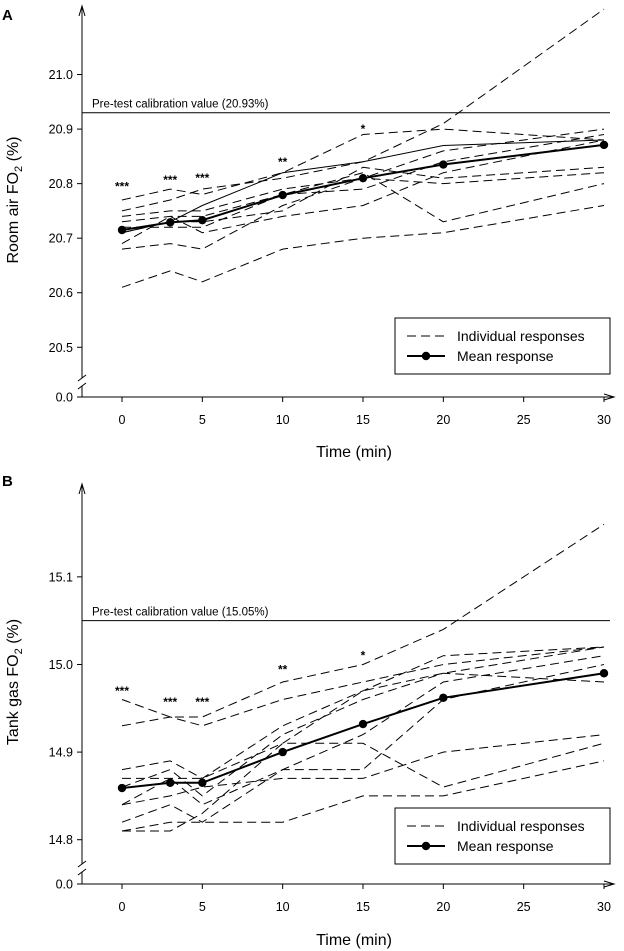  I want to click on panel-letter: B, so click(7, 481).